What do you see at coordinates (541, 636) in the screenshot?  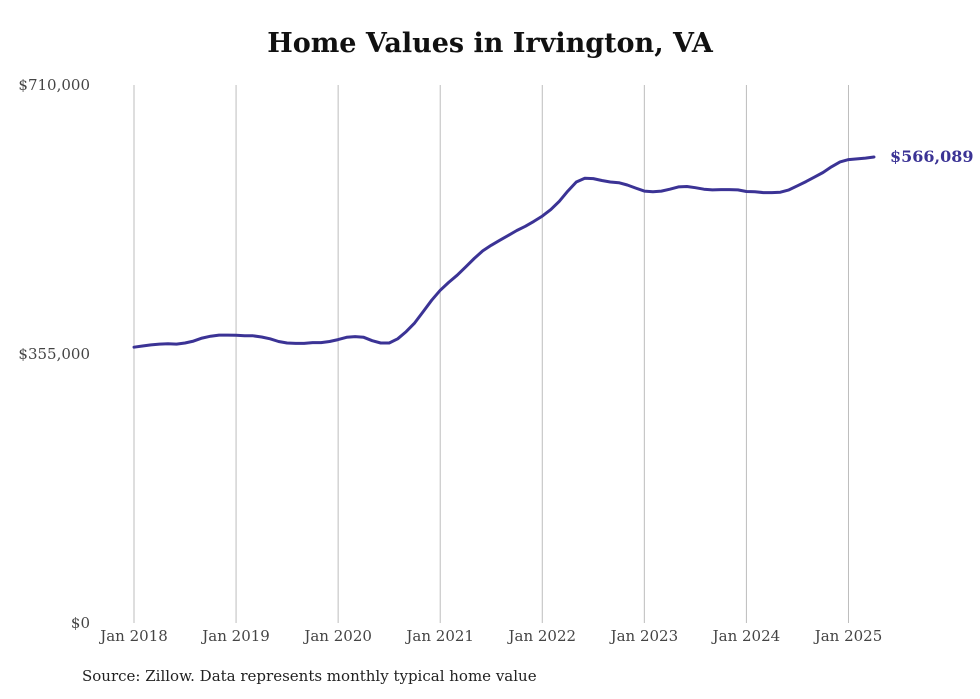 I see `x-tick-label: Jan 2022` at bounding box center [541, 636].